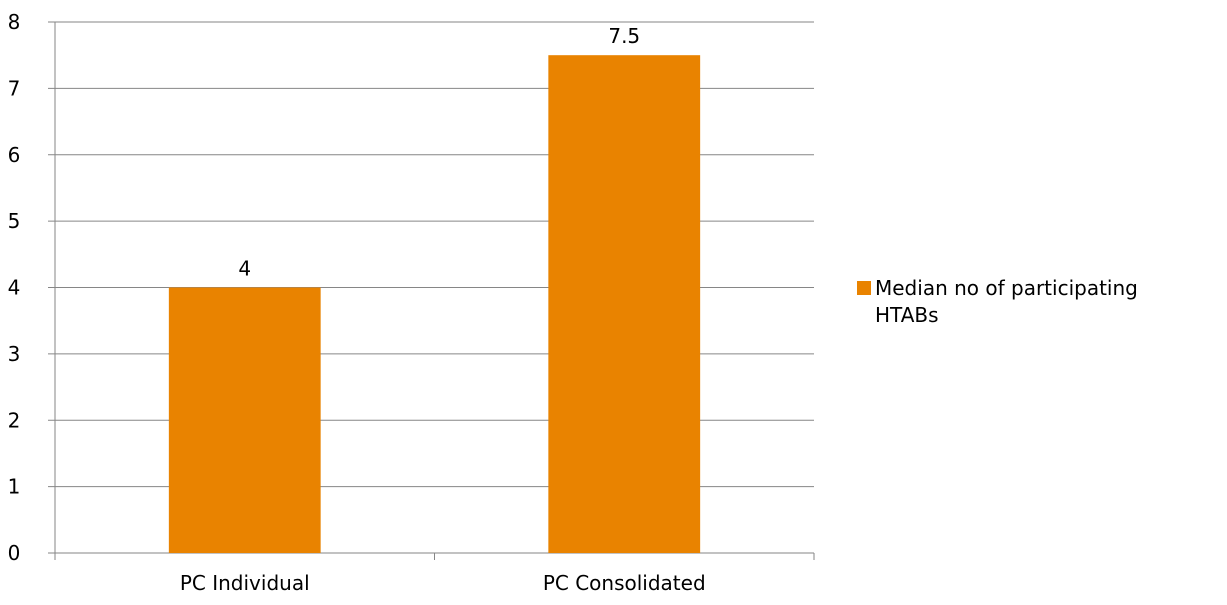 This screenshot has height=605, width=1227. What do you see at coordinates (864, 288) in the screenshot?
I see `legend-swatch` at bounding box center [864, 288].